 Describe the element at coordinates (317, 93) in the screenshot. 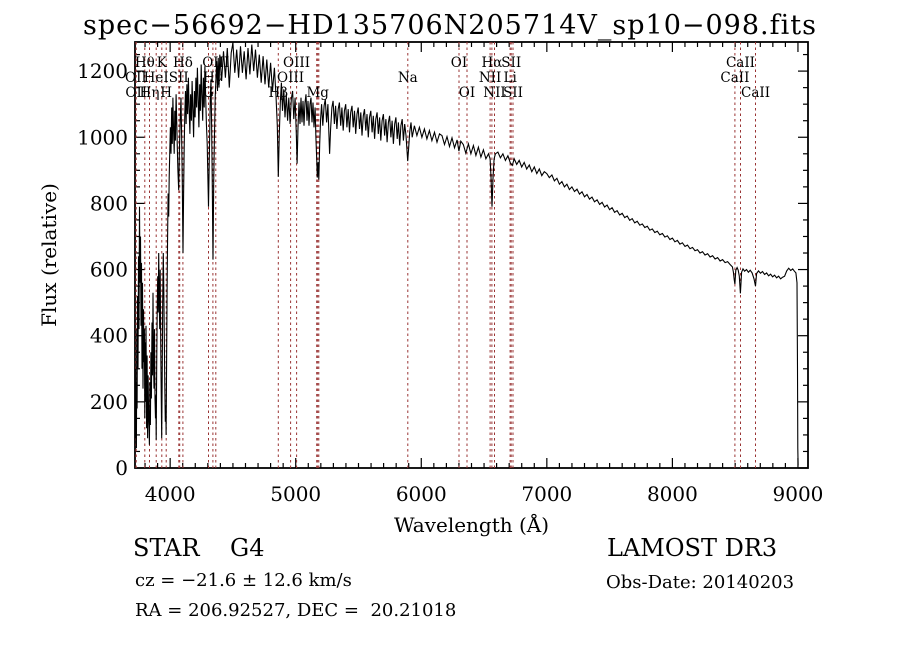

I see `spectral-line-label: Mg` at that location.